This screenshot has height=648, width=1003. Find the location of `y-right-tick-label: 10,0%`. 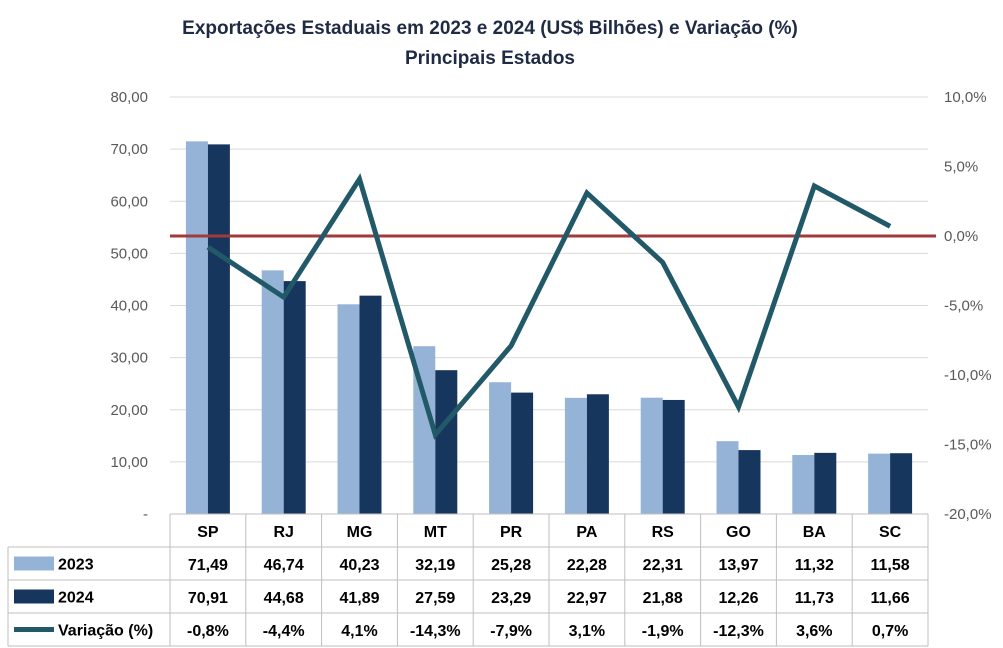

y-right-tick-label: 10,0% is located at coordinates (965, 97).